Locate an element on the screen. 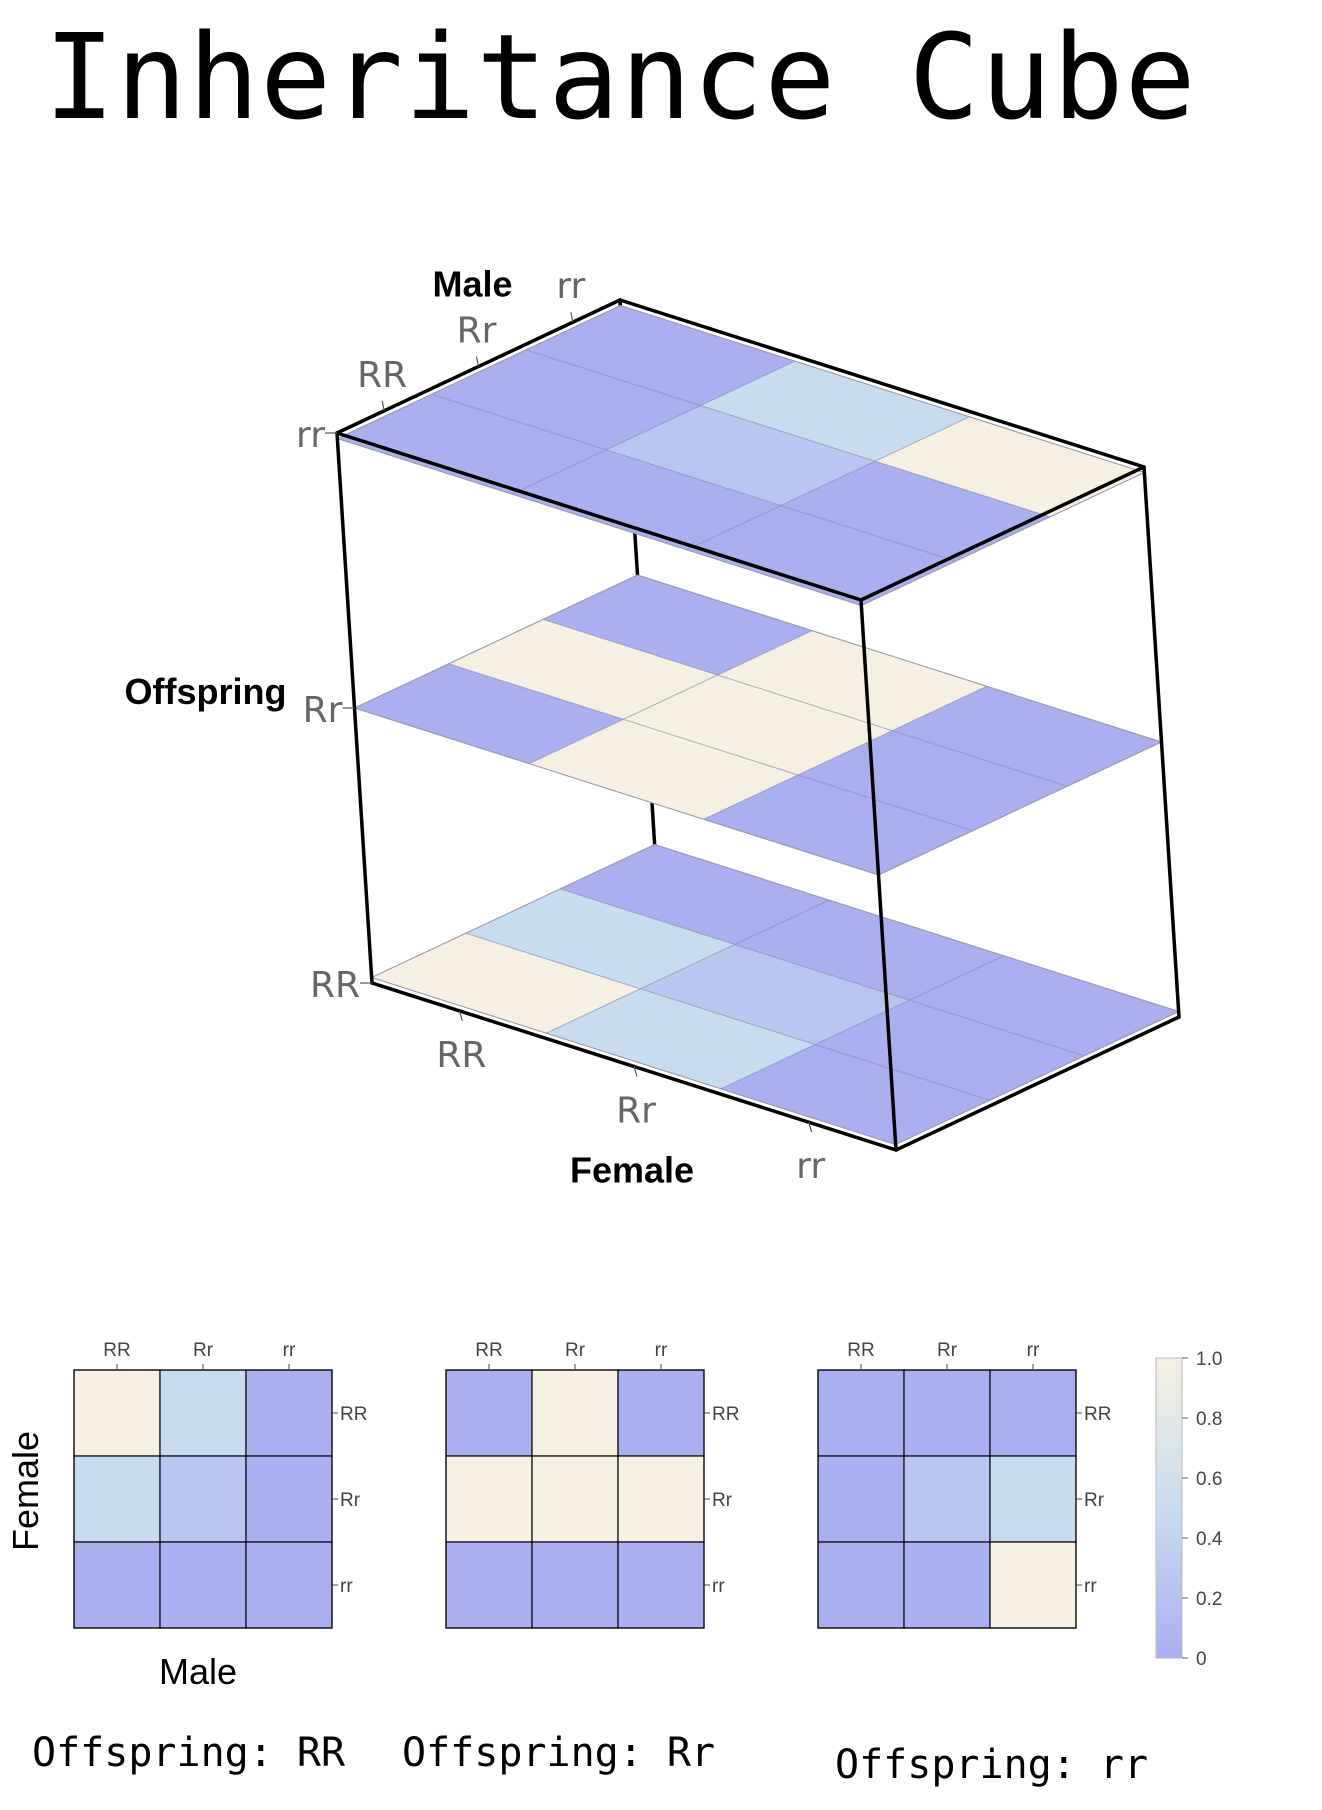 Image resolution: width=1322 pixels, height=1810 pixels. tick-label-female: Rr is located at coordinates (636, 1111).